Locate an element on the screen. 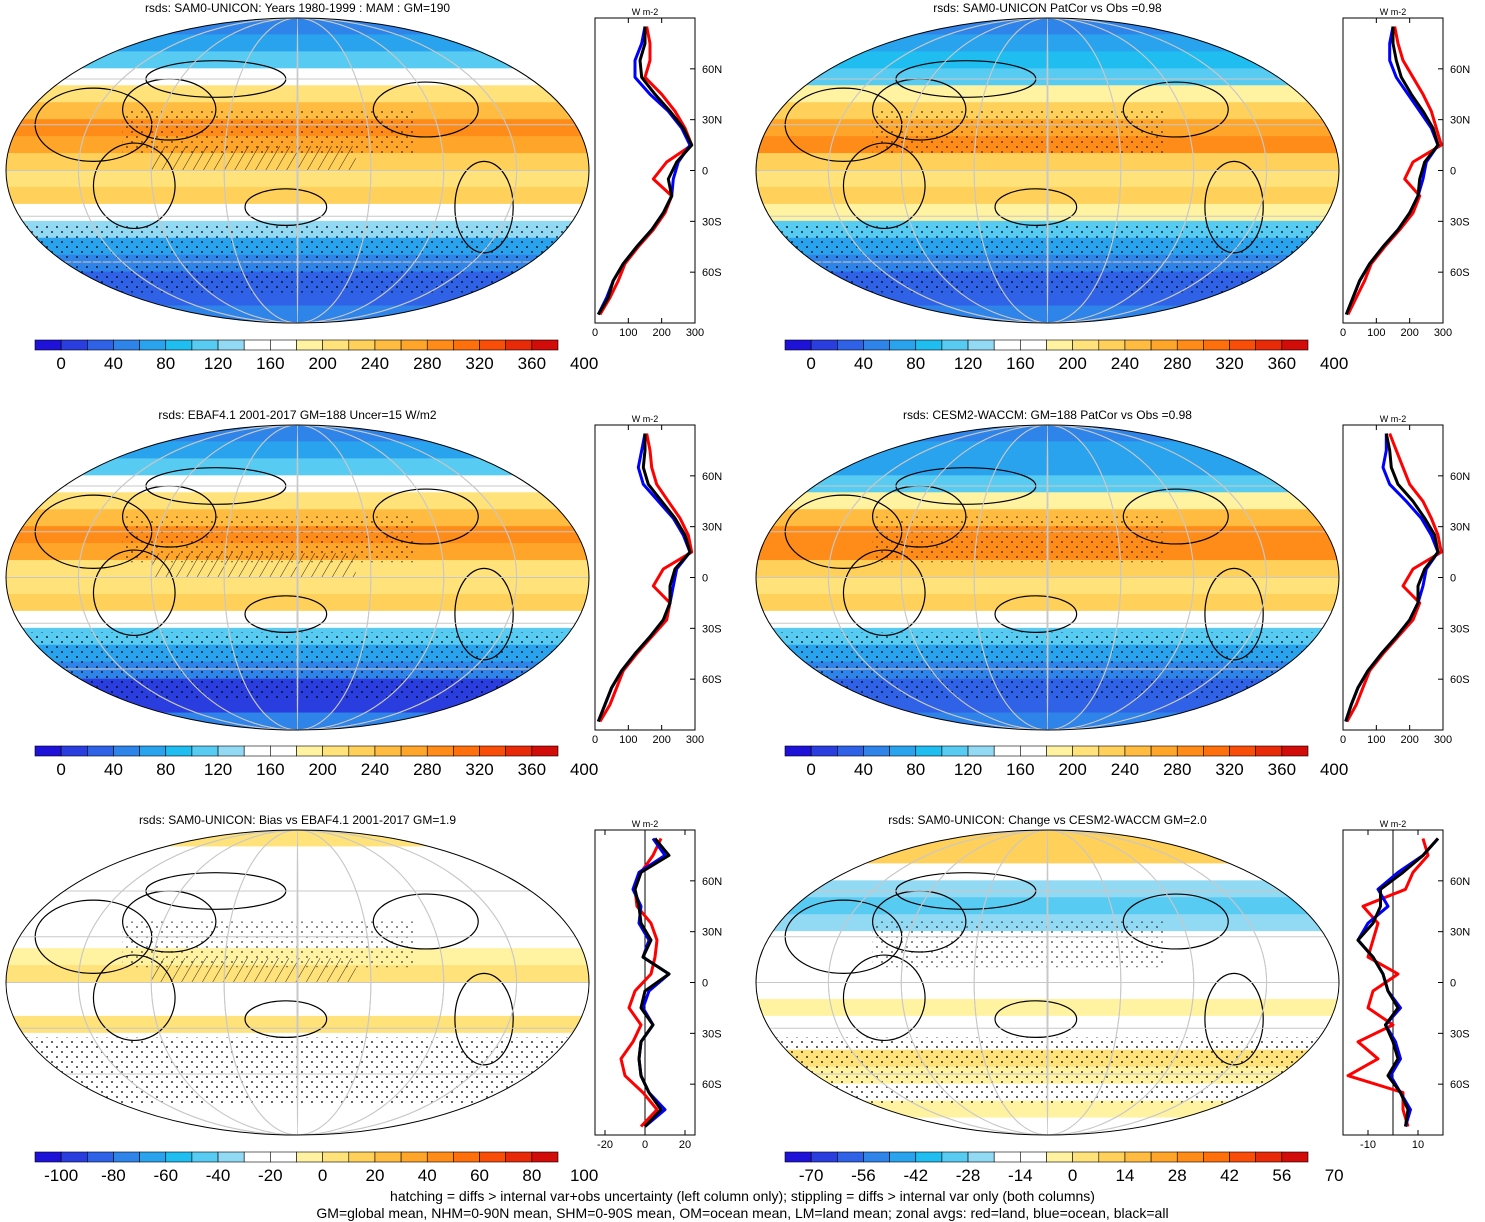 This screenshot has height=1222, width=1485. x-tick-label: -20 is located at coordinates (605, 1145).